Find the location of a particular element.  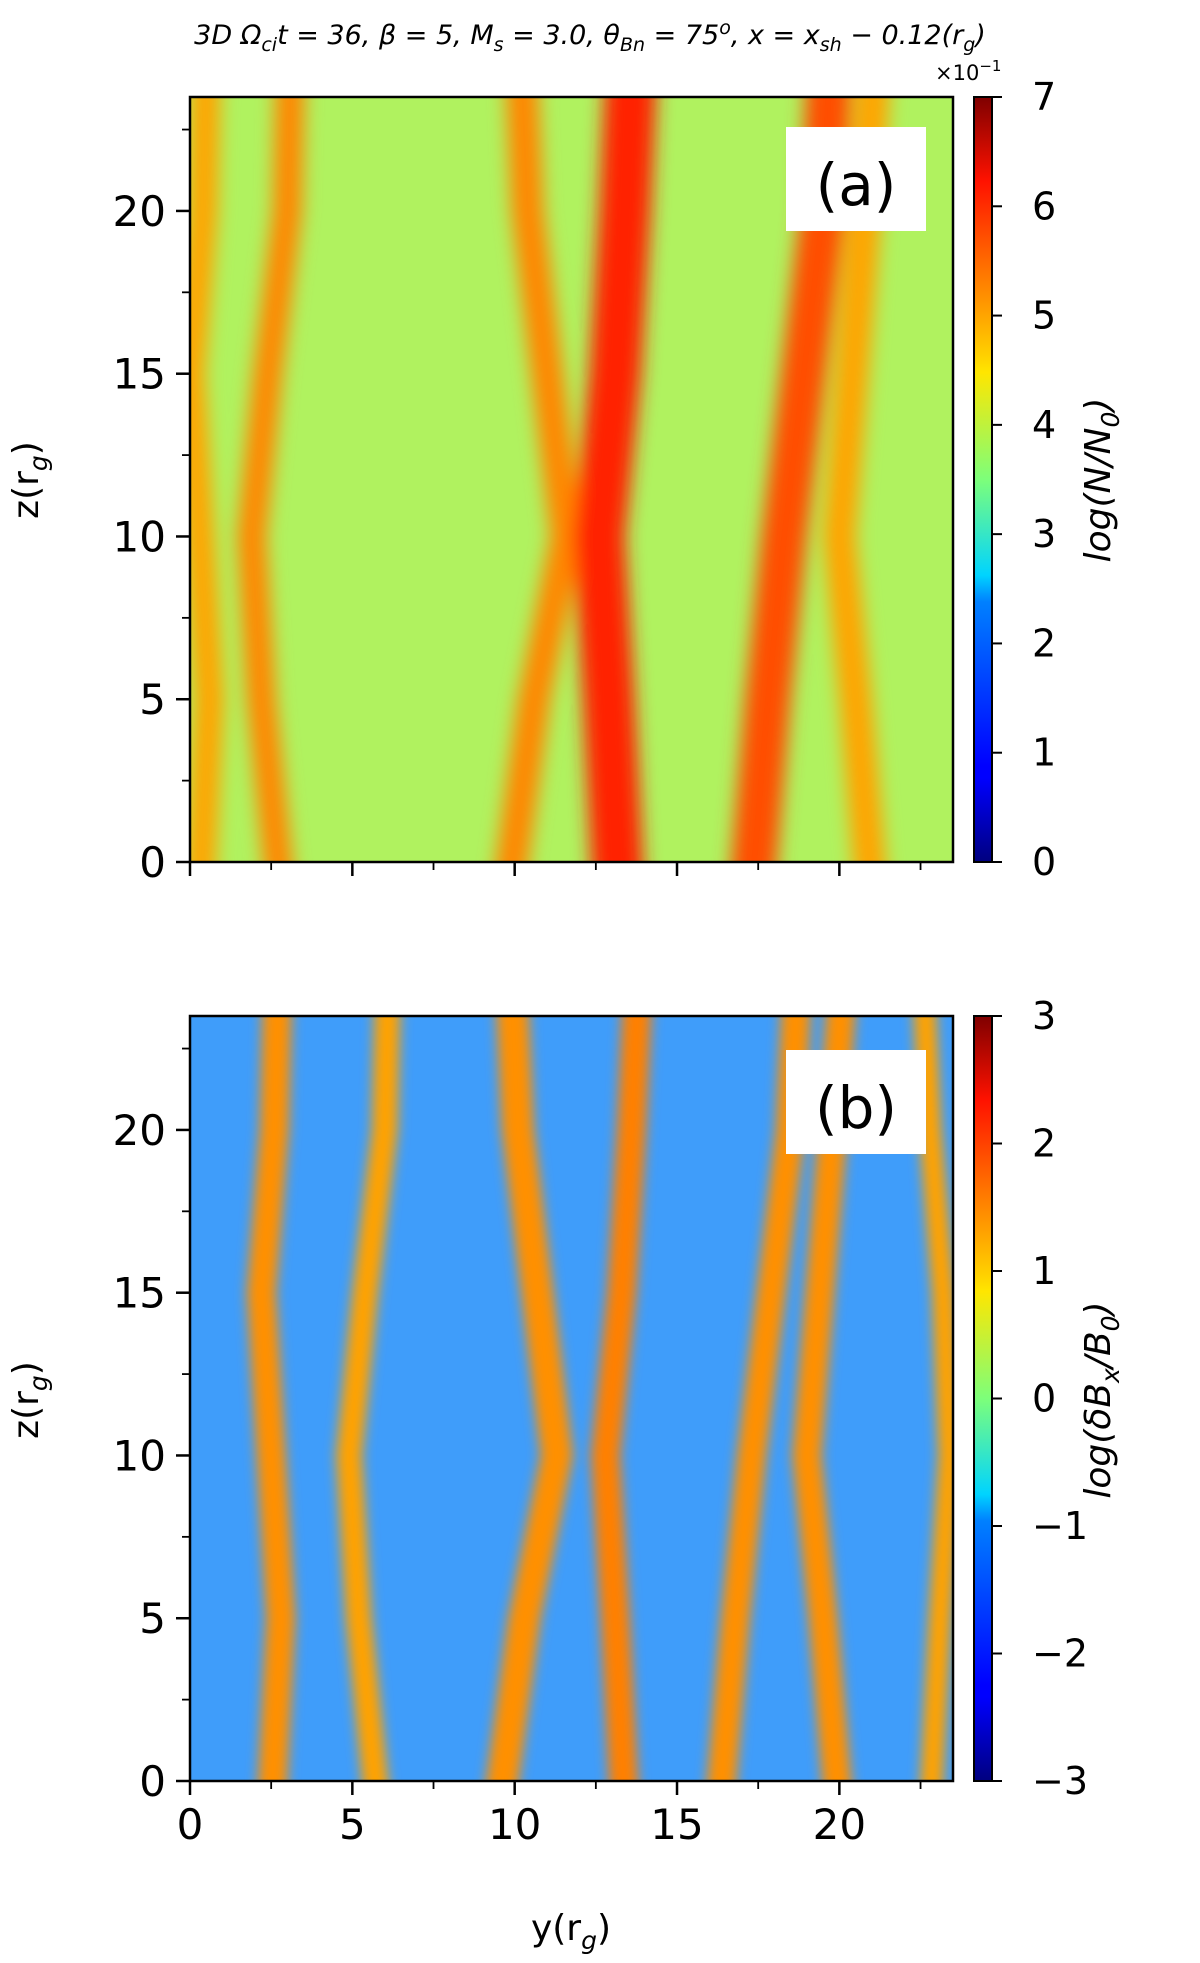

panel-b-label-box is located at coordinates (856, 1102).